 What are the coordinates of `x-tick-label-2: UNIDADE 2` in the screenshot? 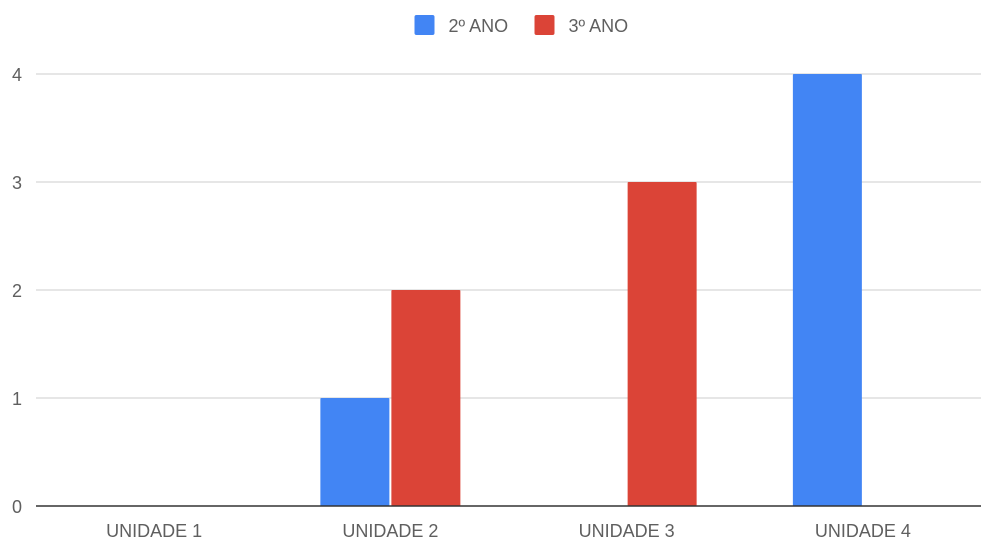 It's located at (390, 530).